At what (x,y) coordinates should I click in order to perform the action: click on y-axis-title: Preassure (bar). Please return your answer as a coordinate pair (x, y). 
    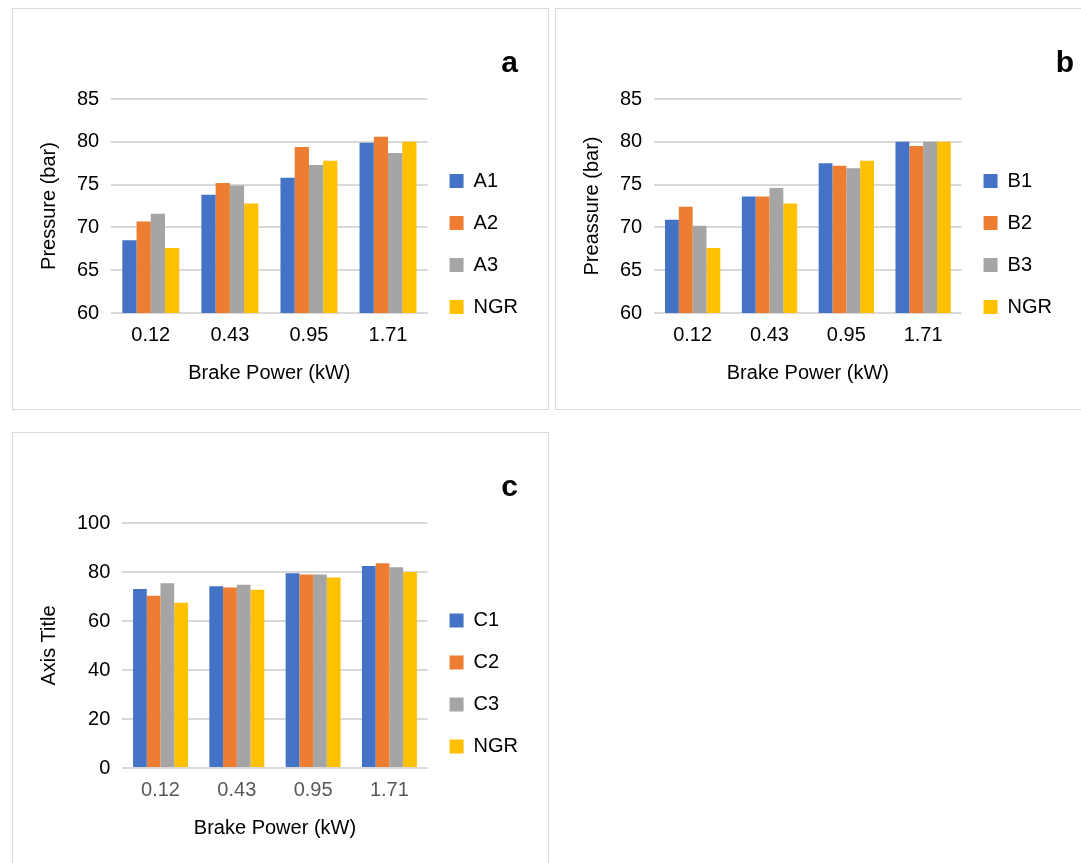
    Looking at the image, I should click on (590, 206).